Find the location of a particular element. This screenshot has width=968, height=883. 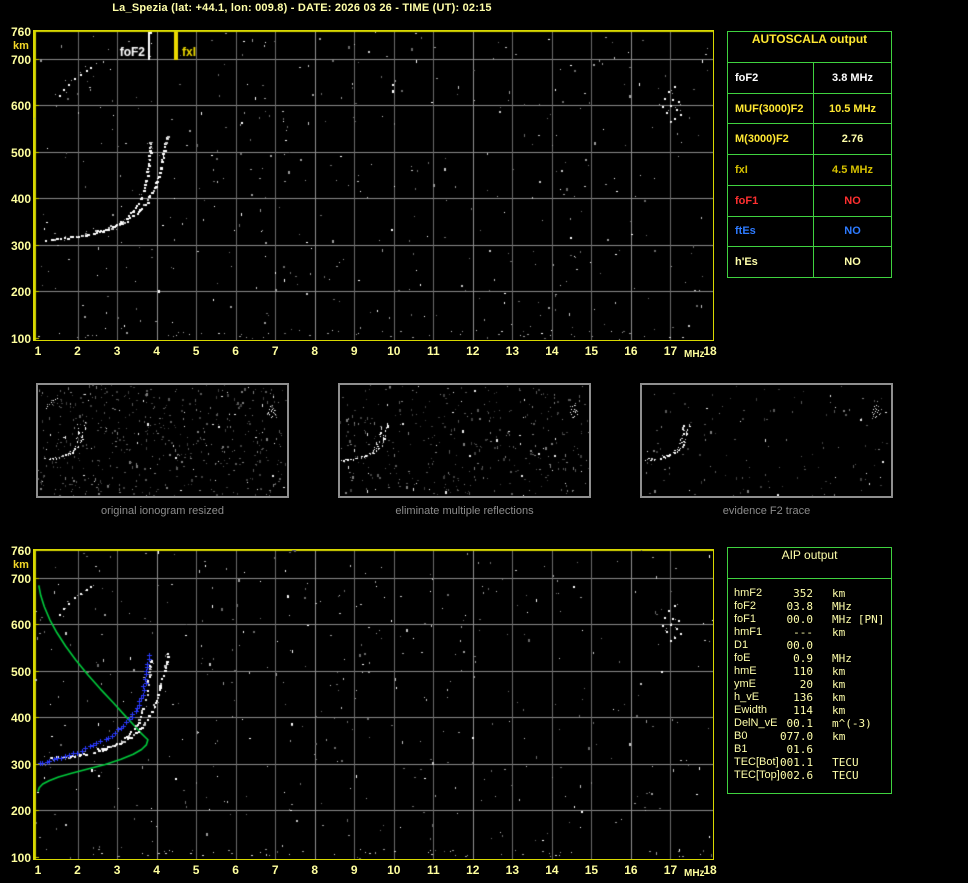

aip-row: hmE 110 km is located at coordinates (809, 671).